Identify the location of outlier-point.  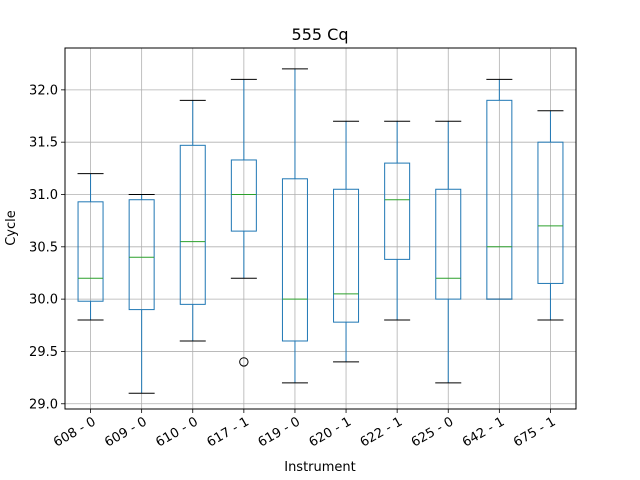
(244, 362).